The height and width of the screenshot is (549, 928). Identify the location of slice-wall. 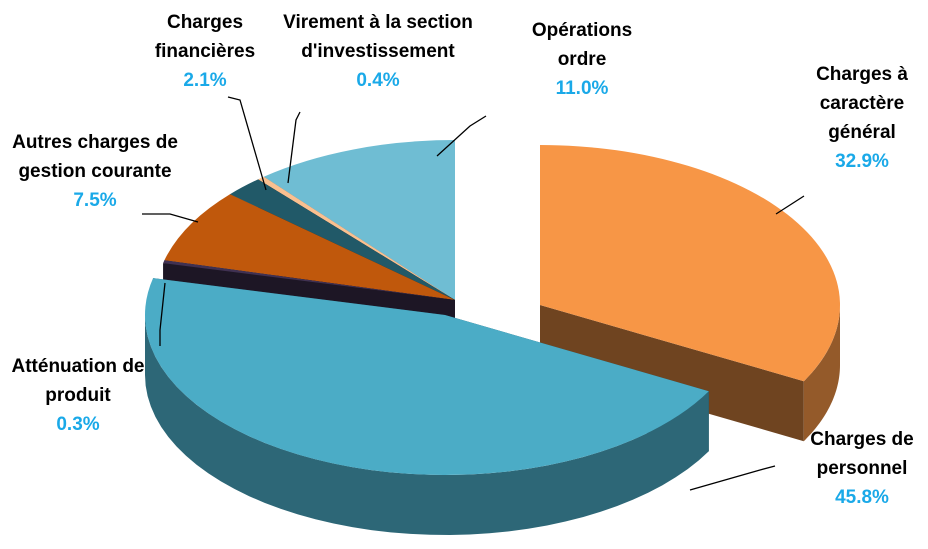
(672, 373).